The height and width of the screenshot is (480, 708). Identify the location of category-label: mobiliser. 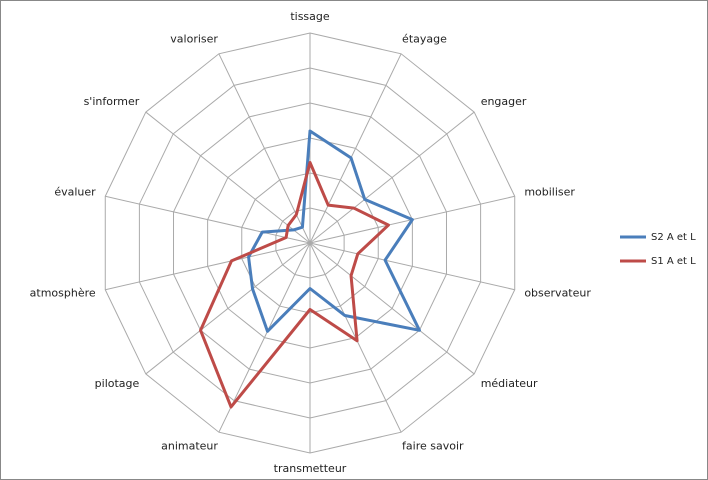
(549, 192).